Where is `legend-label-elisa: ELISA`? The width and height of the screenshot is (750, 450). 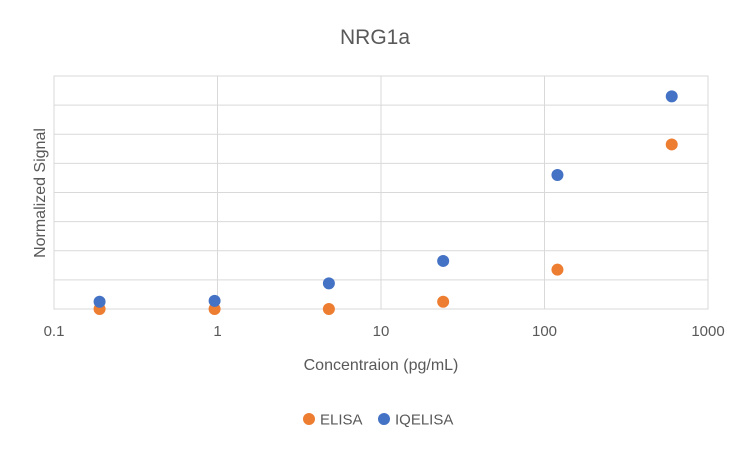 legend-label-elisa: ELISA is located at coordinates (341, 420).